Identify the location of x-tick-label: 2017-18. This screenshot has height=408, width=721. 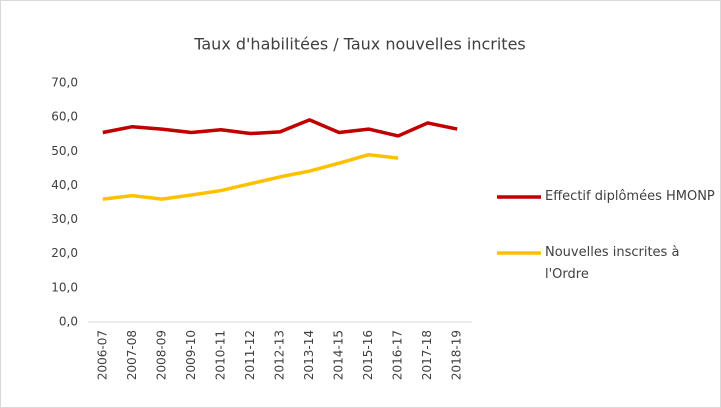
(427, 355).